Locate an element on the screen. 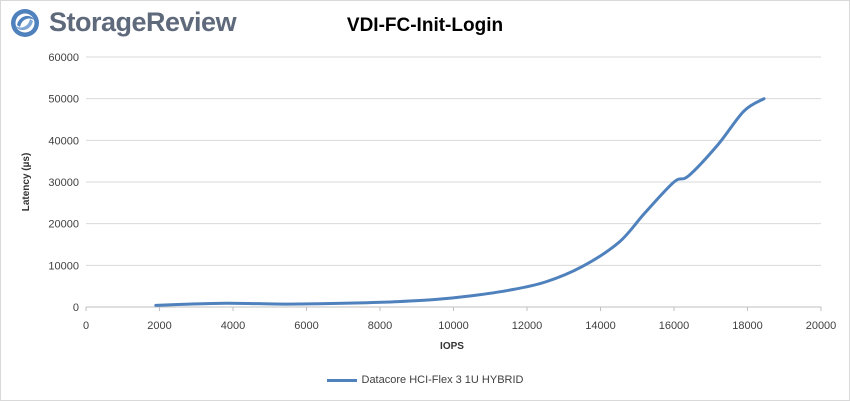 The width and height of the screenshot is (850, 401). y-tick-label: 30000 is located at coordinates (63, 183).